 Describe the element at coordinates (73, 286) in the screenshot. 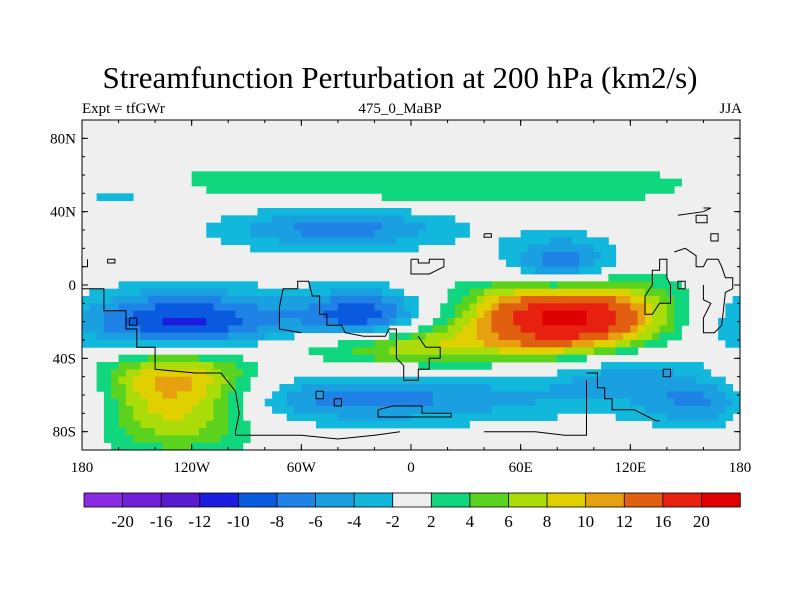

I see `y-tick-label: 0` at that location.